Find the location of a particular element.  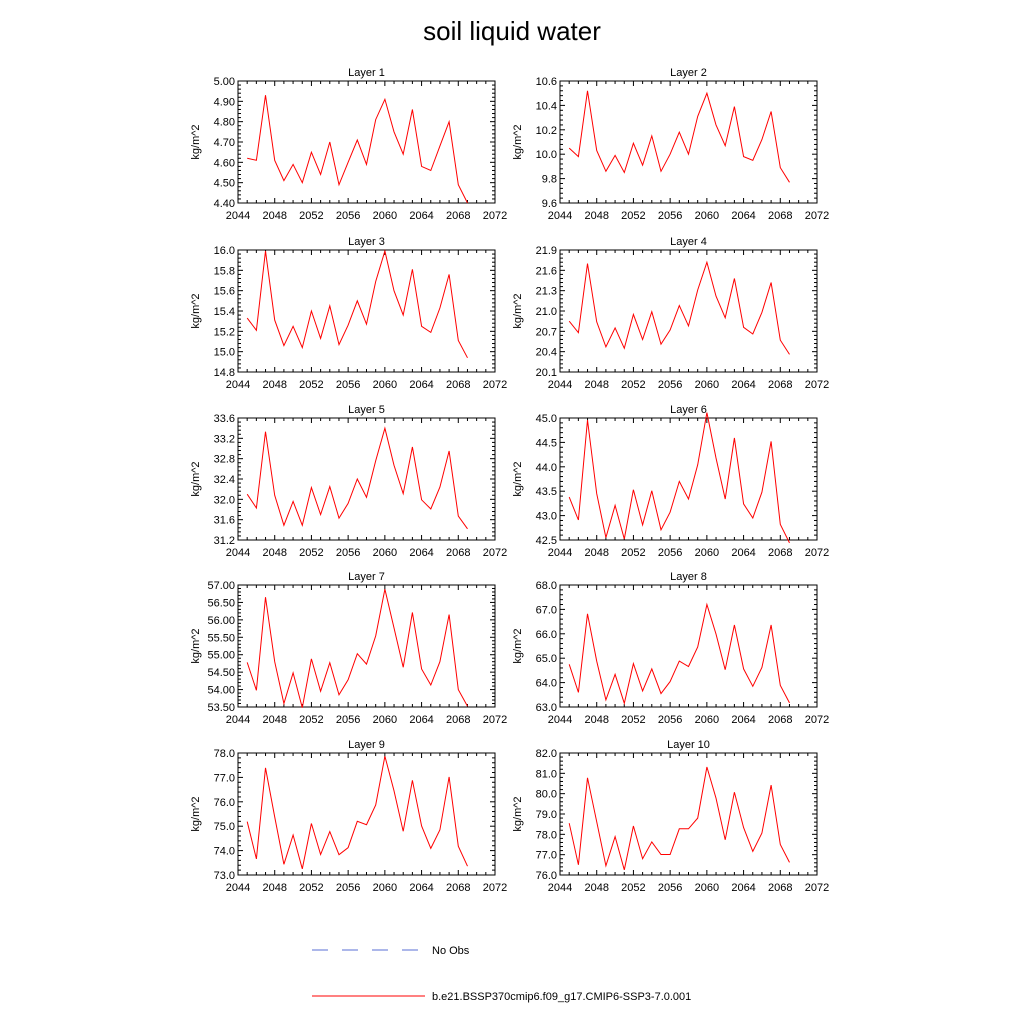

panel-title: Layer 6 is located at coordinates (688, 410).